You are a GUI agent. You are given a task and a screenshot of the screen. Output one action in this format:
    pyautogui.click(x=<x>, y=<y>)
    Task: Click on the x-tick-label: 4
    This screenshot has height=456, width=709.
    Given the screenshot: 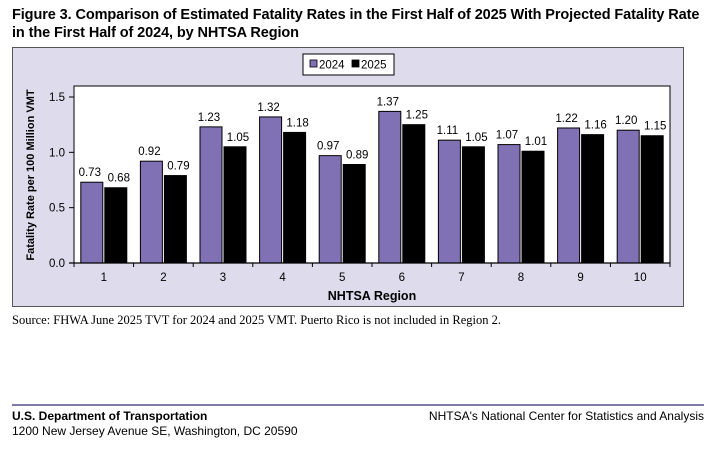 What is the action you would take?
    pyautogui.click(x=282, y=278)
    